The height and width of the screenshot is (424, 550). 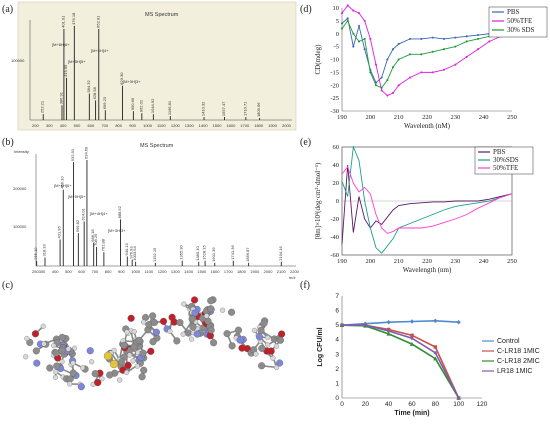 What do you see at coordinates (370, 117) in the screenshot?
I see `cd-d-x-tick-1: 200` at bounding box center [370, 117].